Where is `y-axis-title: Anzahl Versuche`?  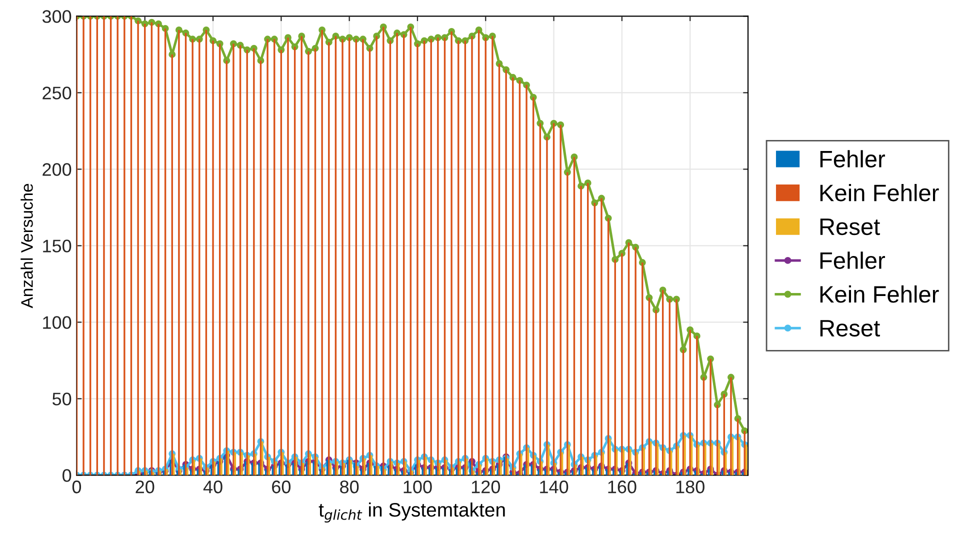
y-axis-title: Anzahl Versuche is located at coordinates (26, 246).